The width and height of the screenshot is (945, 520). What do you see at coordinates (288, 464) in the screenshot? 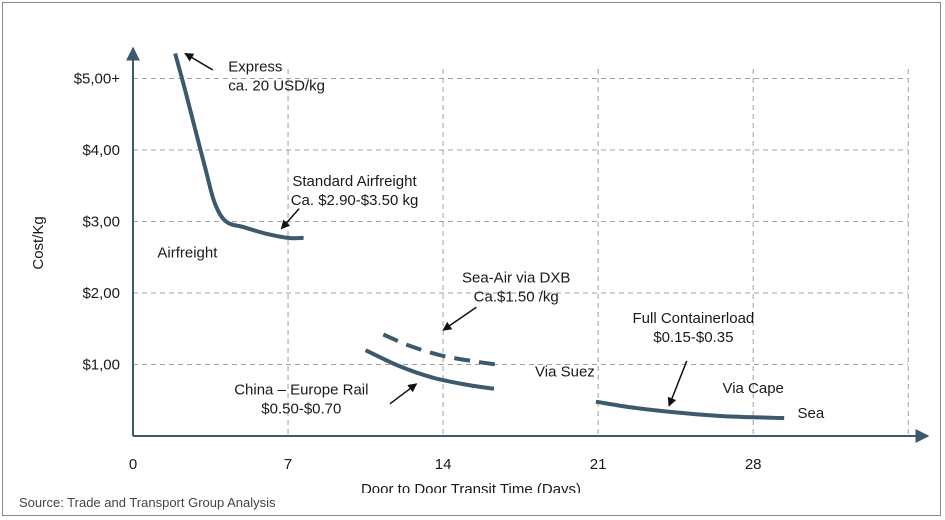
I see `x-tick-label: 7` at bounding box center [288, 464].